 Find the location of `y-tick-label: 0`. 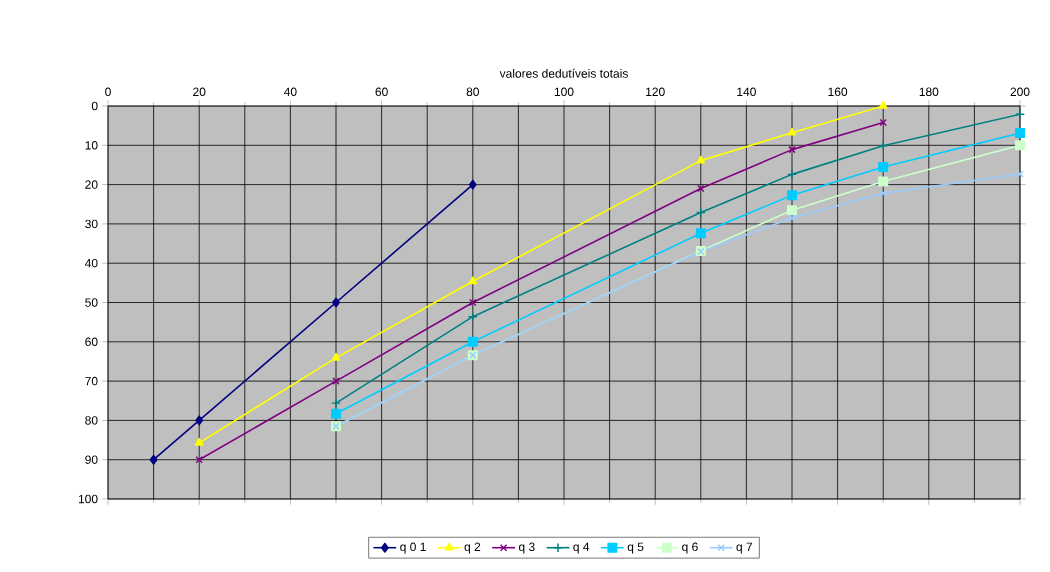

y-tick-label: 0 is located at coordinates (94, 106).